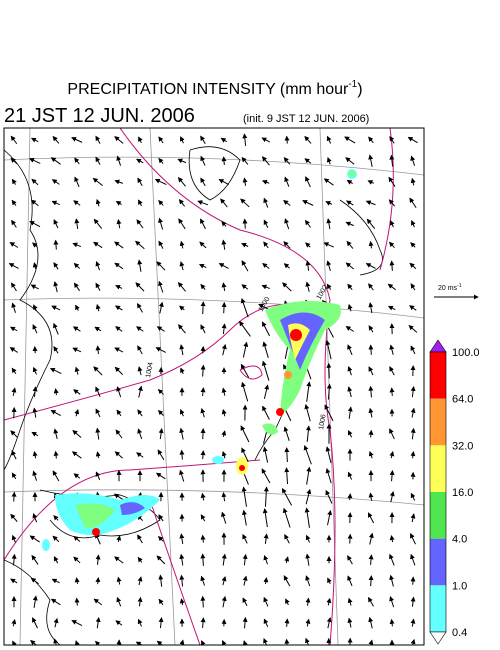  Describe the element at coordinates (459, 586) in the screenshot. I see `colorbar-label: 1.0` at that location.